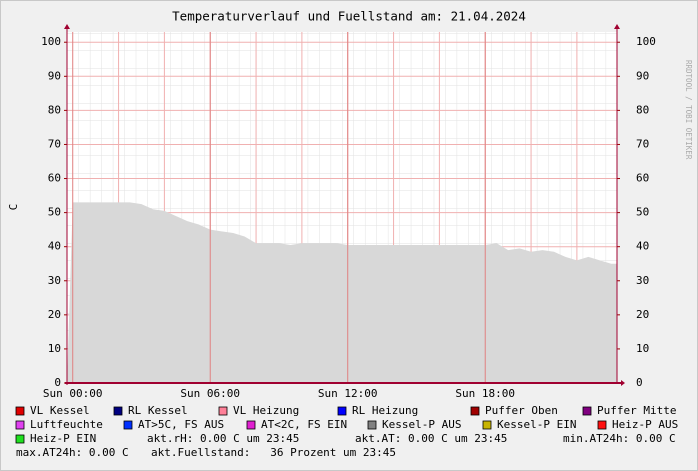 The image size is (698, 471). Describe the element at coordinates (67, 26) in the screenshot. I see `y-arrow` at that location.